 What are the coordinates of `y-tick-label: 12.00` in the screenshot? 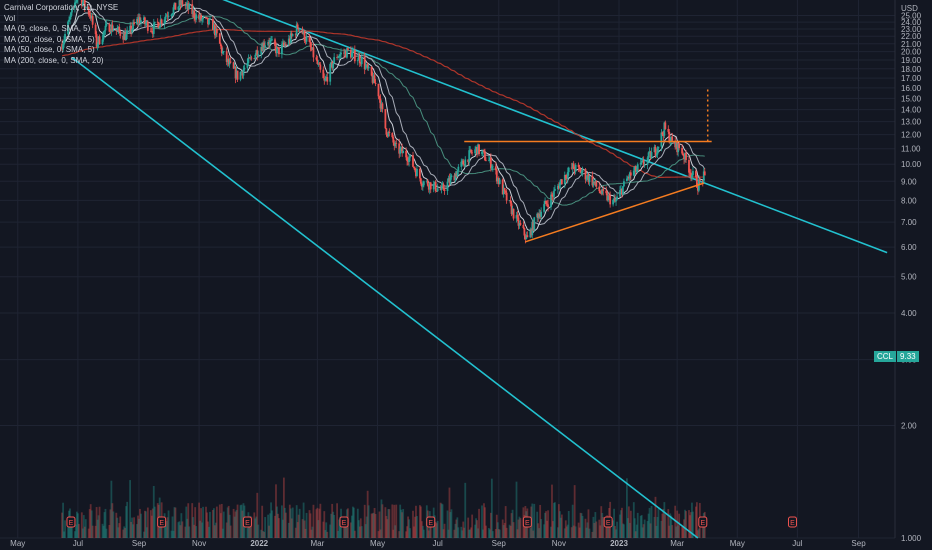 It's located at (911, 135).